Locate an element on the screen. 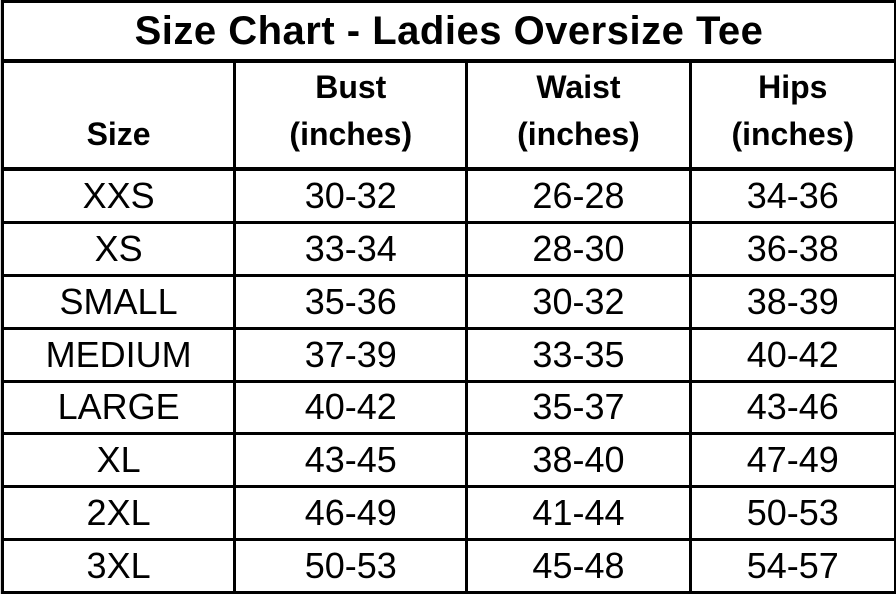 This screenshot has height=594, width=896. size-cell: MEDIUM is located at coordinates (118, 354).